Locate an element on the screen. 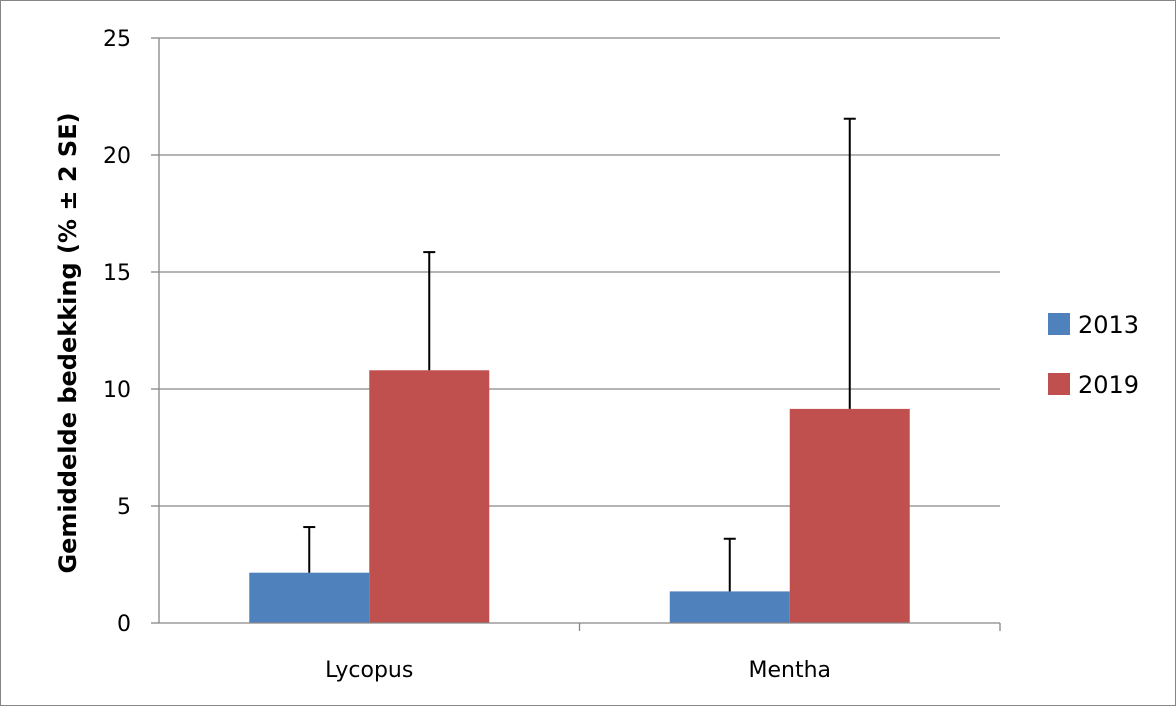 The image size is (1176, 707). category-label-mentha: Mentha is located at coordinates (789, 670).